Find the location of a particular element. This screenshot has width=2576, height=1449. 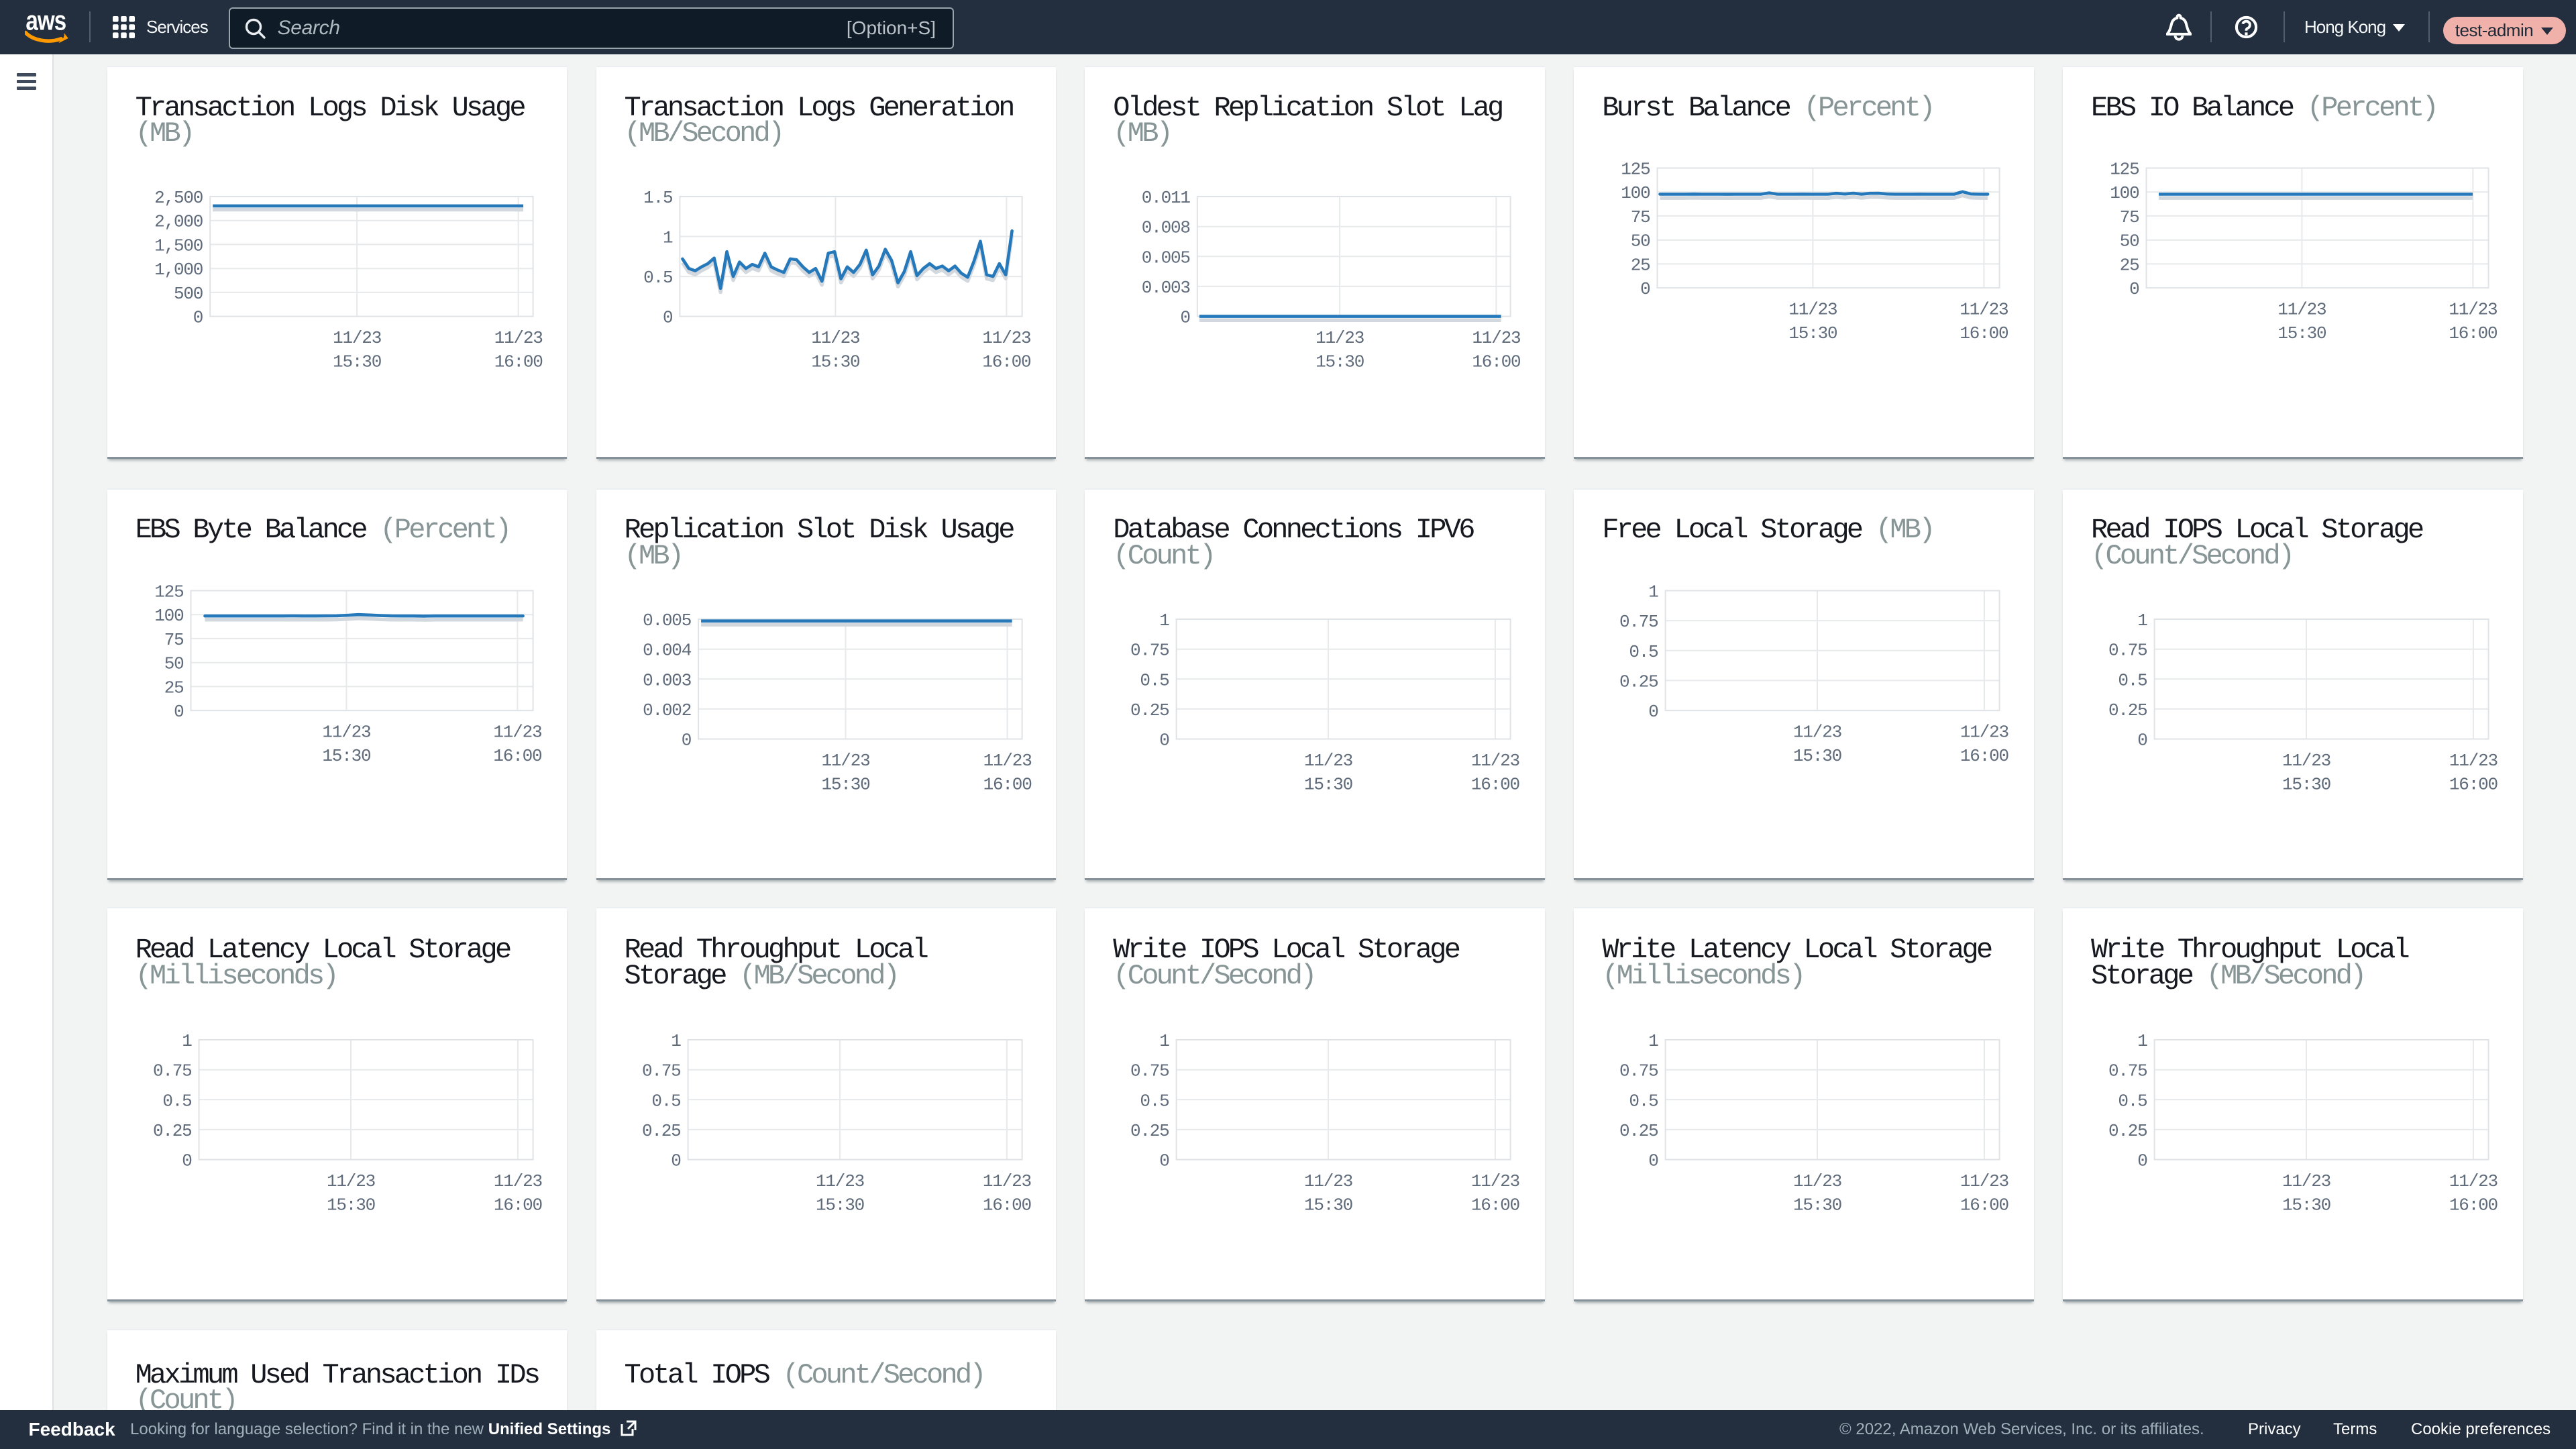

svg-text: 0.008 is located at coordinates (1166, 228).